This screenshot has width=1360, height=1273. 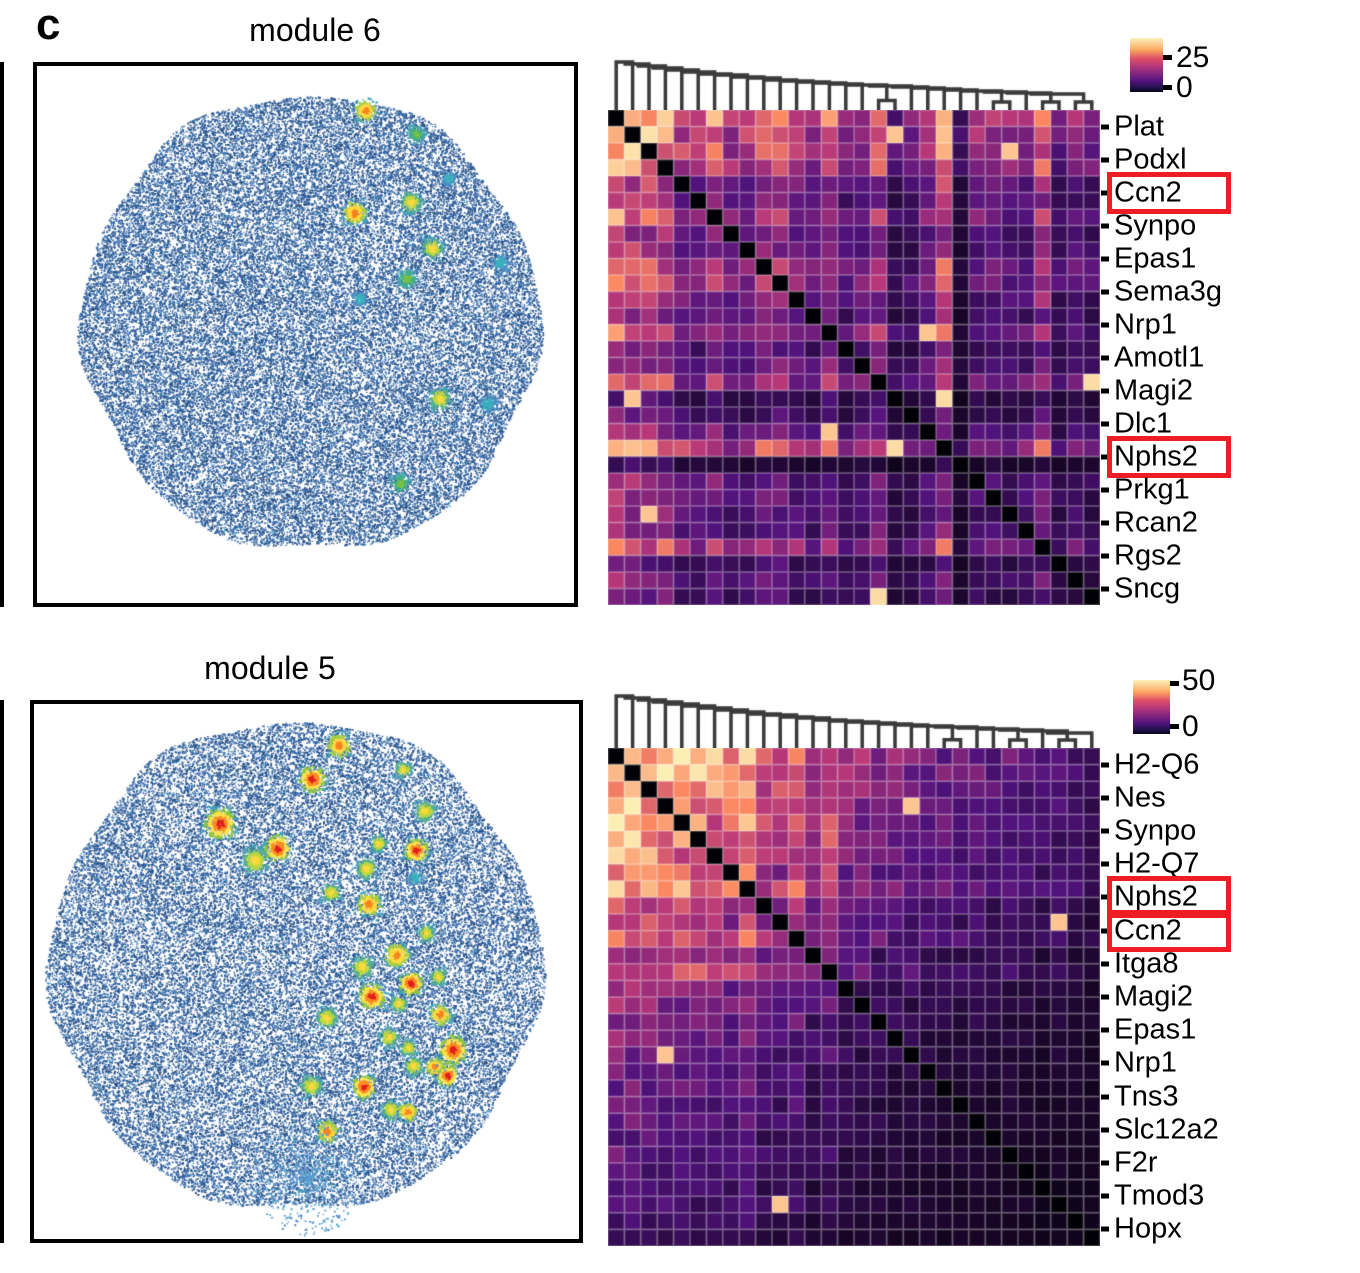 I want to click on module5-colorbar-tick-max, so click(x=1174, y=683).